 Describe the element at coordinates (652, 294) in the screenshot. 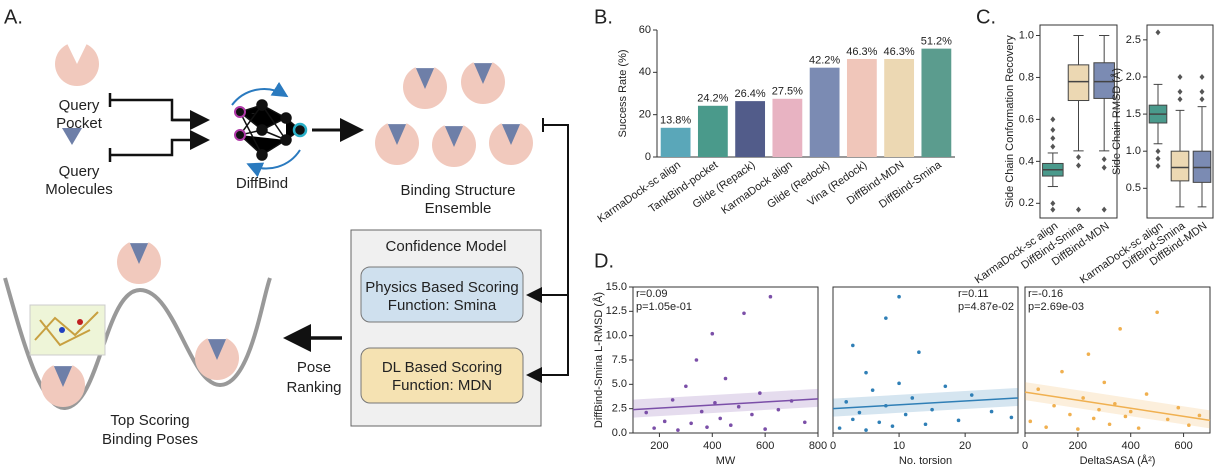

I see `annotation: r=0.09` at that location.